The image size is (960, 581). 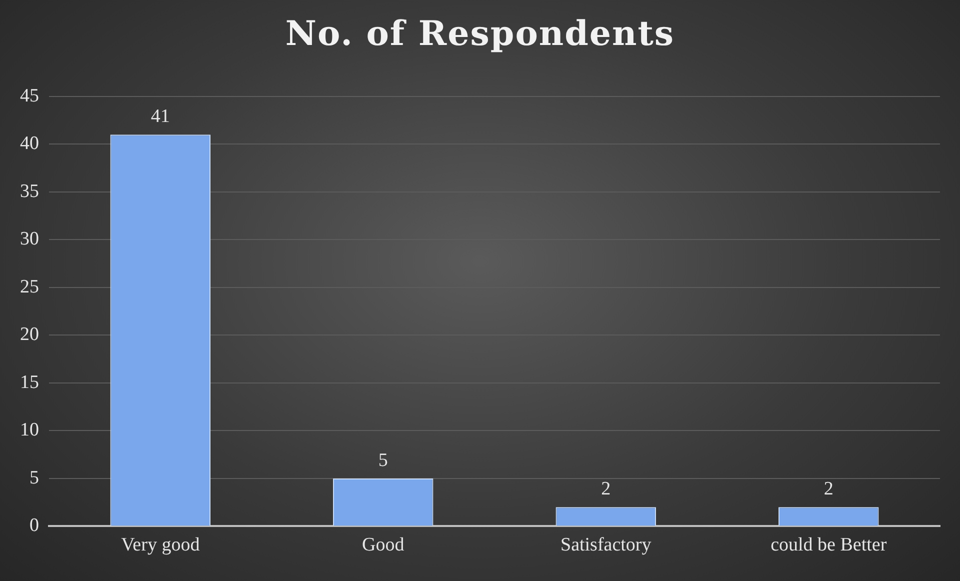 What do you see at coordinates (29, 382) in the screenshot?
I see `y-tick-label: 15` at bounding box center [29, 382].